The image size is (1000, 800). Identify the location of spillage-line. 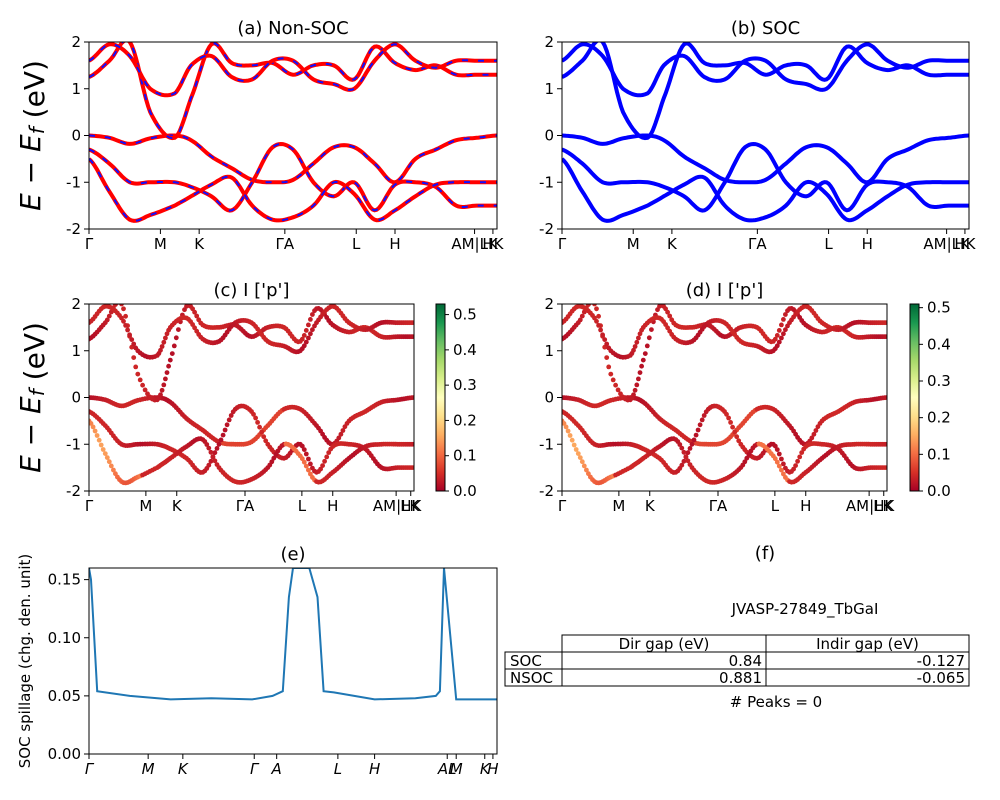
(293, 634).